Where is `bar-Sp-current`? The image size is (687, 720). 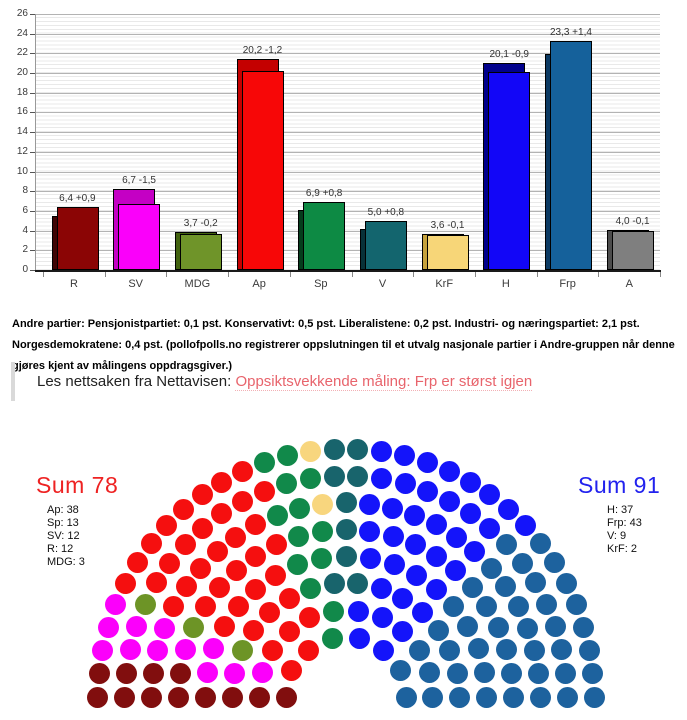 bar-Sp-current is located at coordinates (324, 236).